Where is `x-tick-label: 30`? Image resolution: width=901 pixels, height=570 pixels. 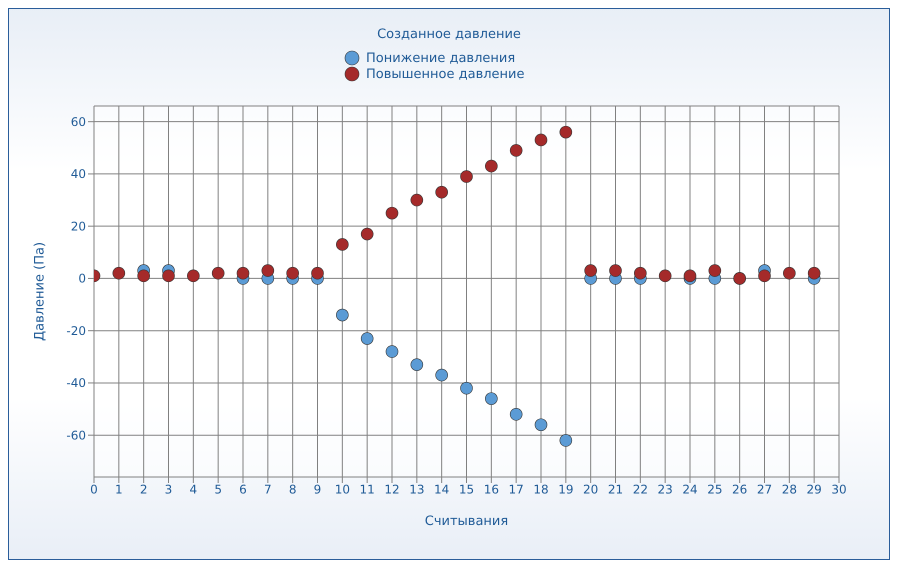 x-tick-label: 30 is located at coordinates (839, 489).